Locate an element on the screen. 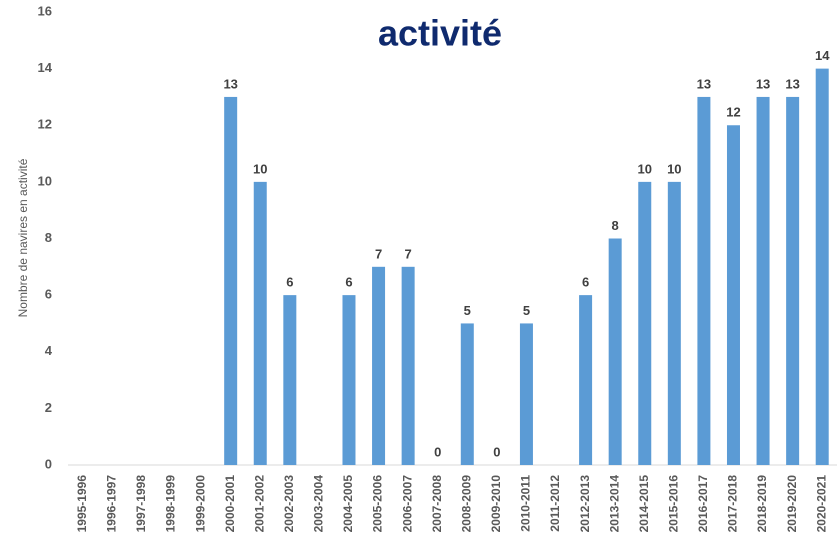  x-tick-label: 2000-2001 is located at coordinates (230, 504).